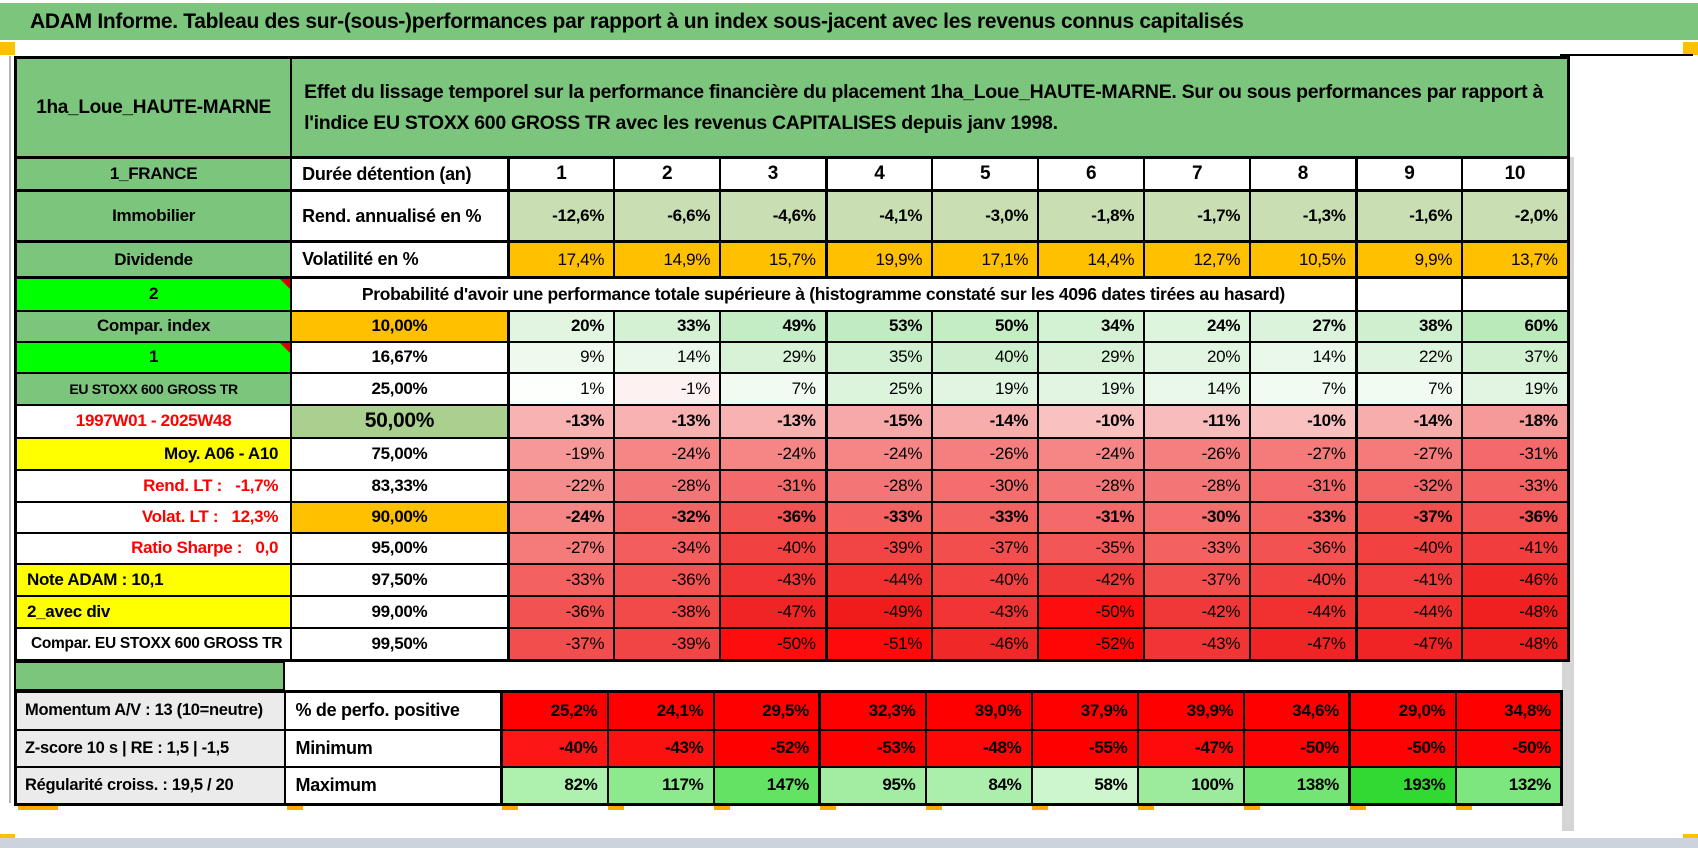 This screenshot has width=1698, height=848. Describe the element at coordinates (766, 710) in the screenshot. I see `table-cell: 29,5%` at that location.